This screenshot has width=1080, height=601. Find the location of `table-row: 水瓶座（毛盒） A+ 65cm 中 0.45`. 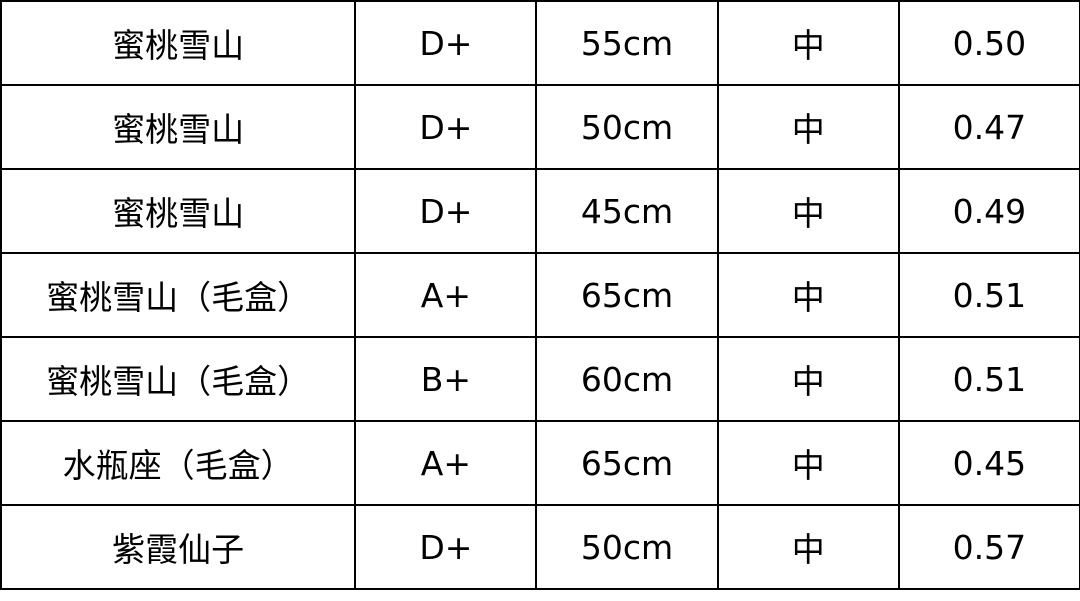

table-row: 水瓶座（毛盒） A+ 65cm 中 0.45 is located at coordinates (540, 463).